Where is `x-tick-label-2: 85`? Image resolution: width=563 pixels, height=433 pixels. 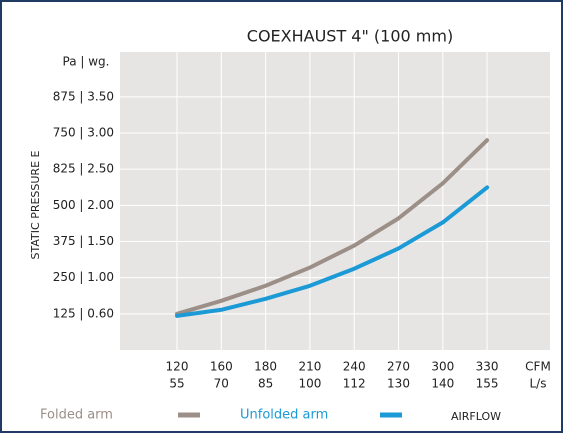 x-tick-label-2: 85 is located at coordinates (265, 384).